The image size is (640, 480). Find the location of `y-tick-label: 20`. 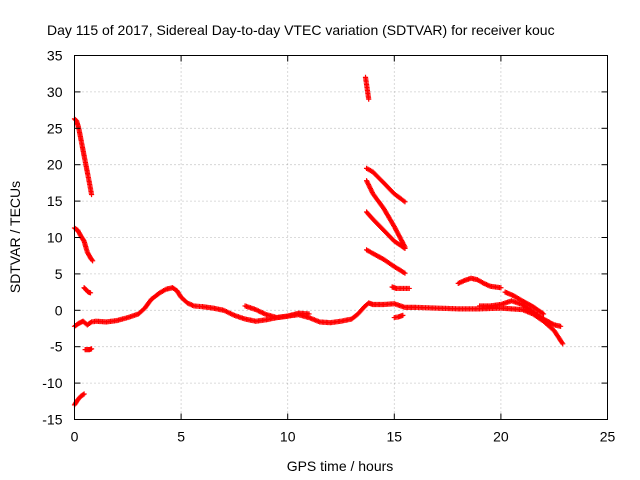

y-tick-label: 20 is located at coordinates (55, 165).